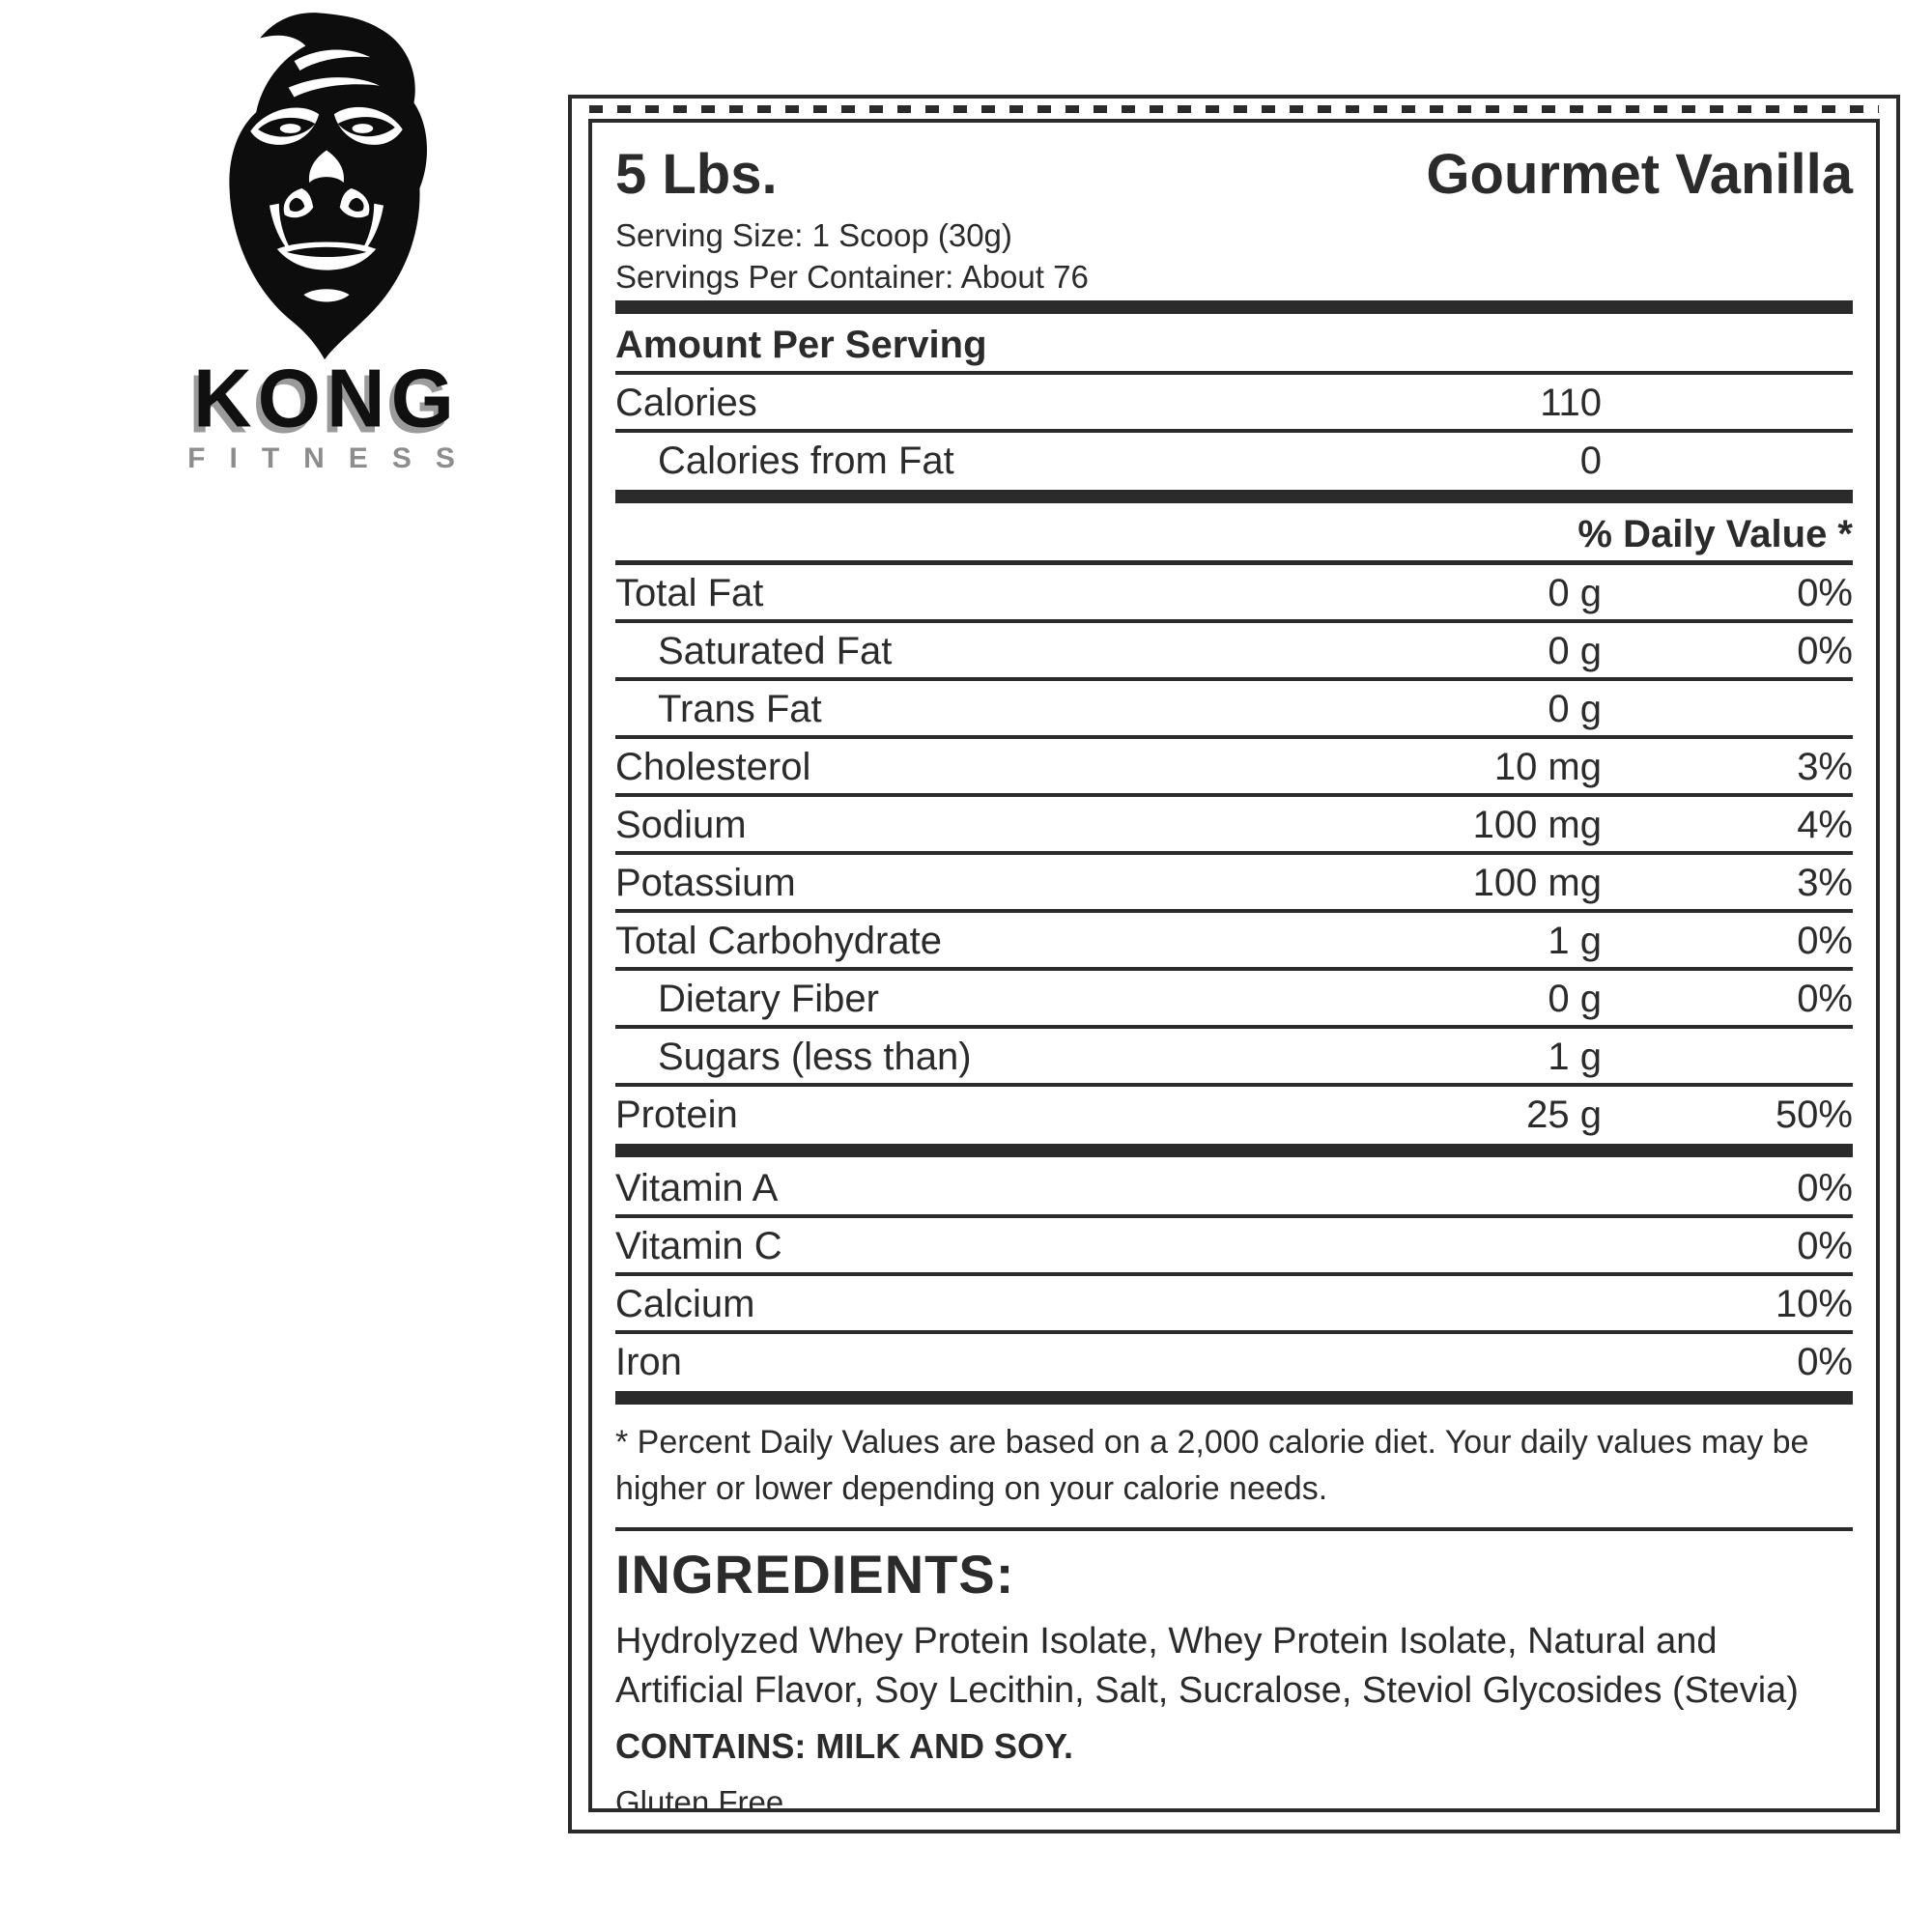  I want to click on nutrient-label: Sodium, so click(681, 824).